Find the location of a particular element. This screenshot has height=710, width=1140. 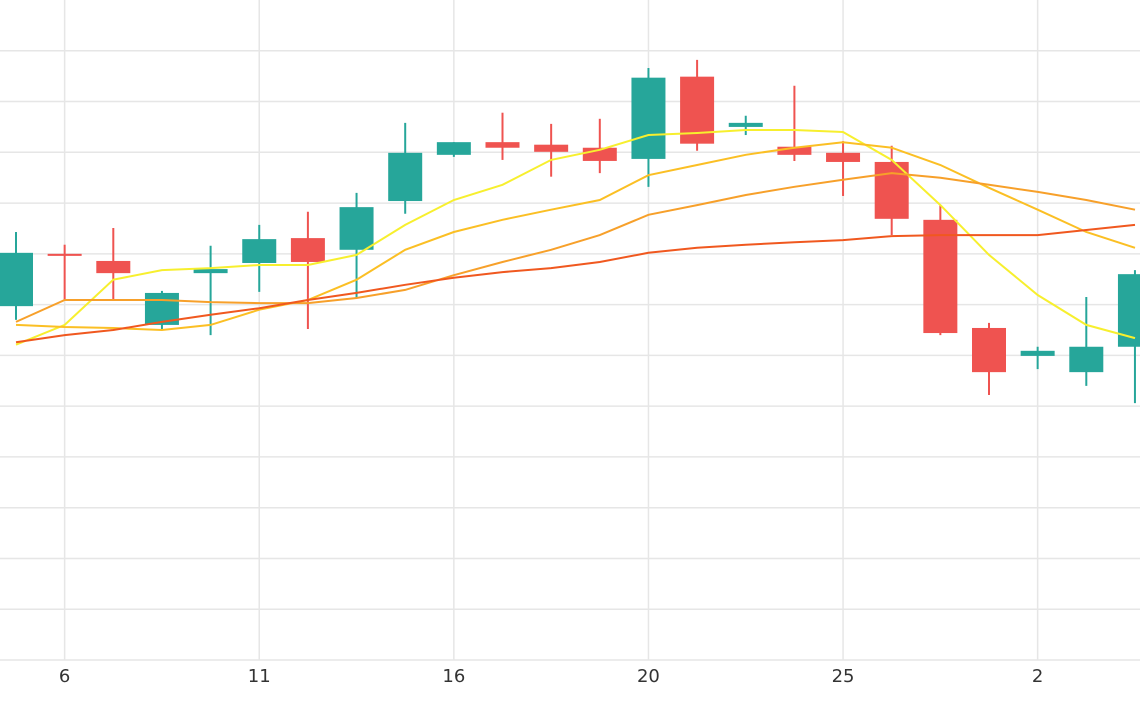

x-tick-label: 25 is located at coordinates (843, 676).